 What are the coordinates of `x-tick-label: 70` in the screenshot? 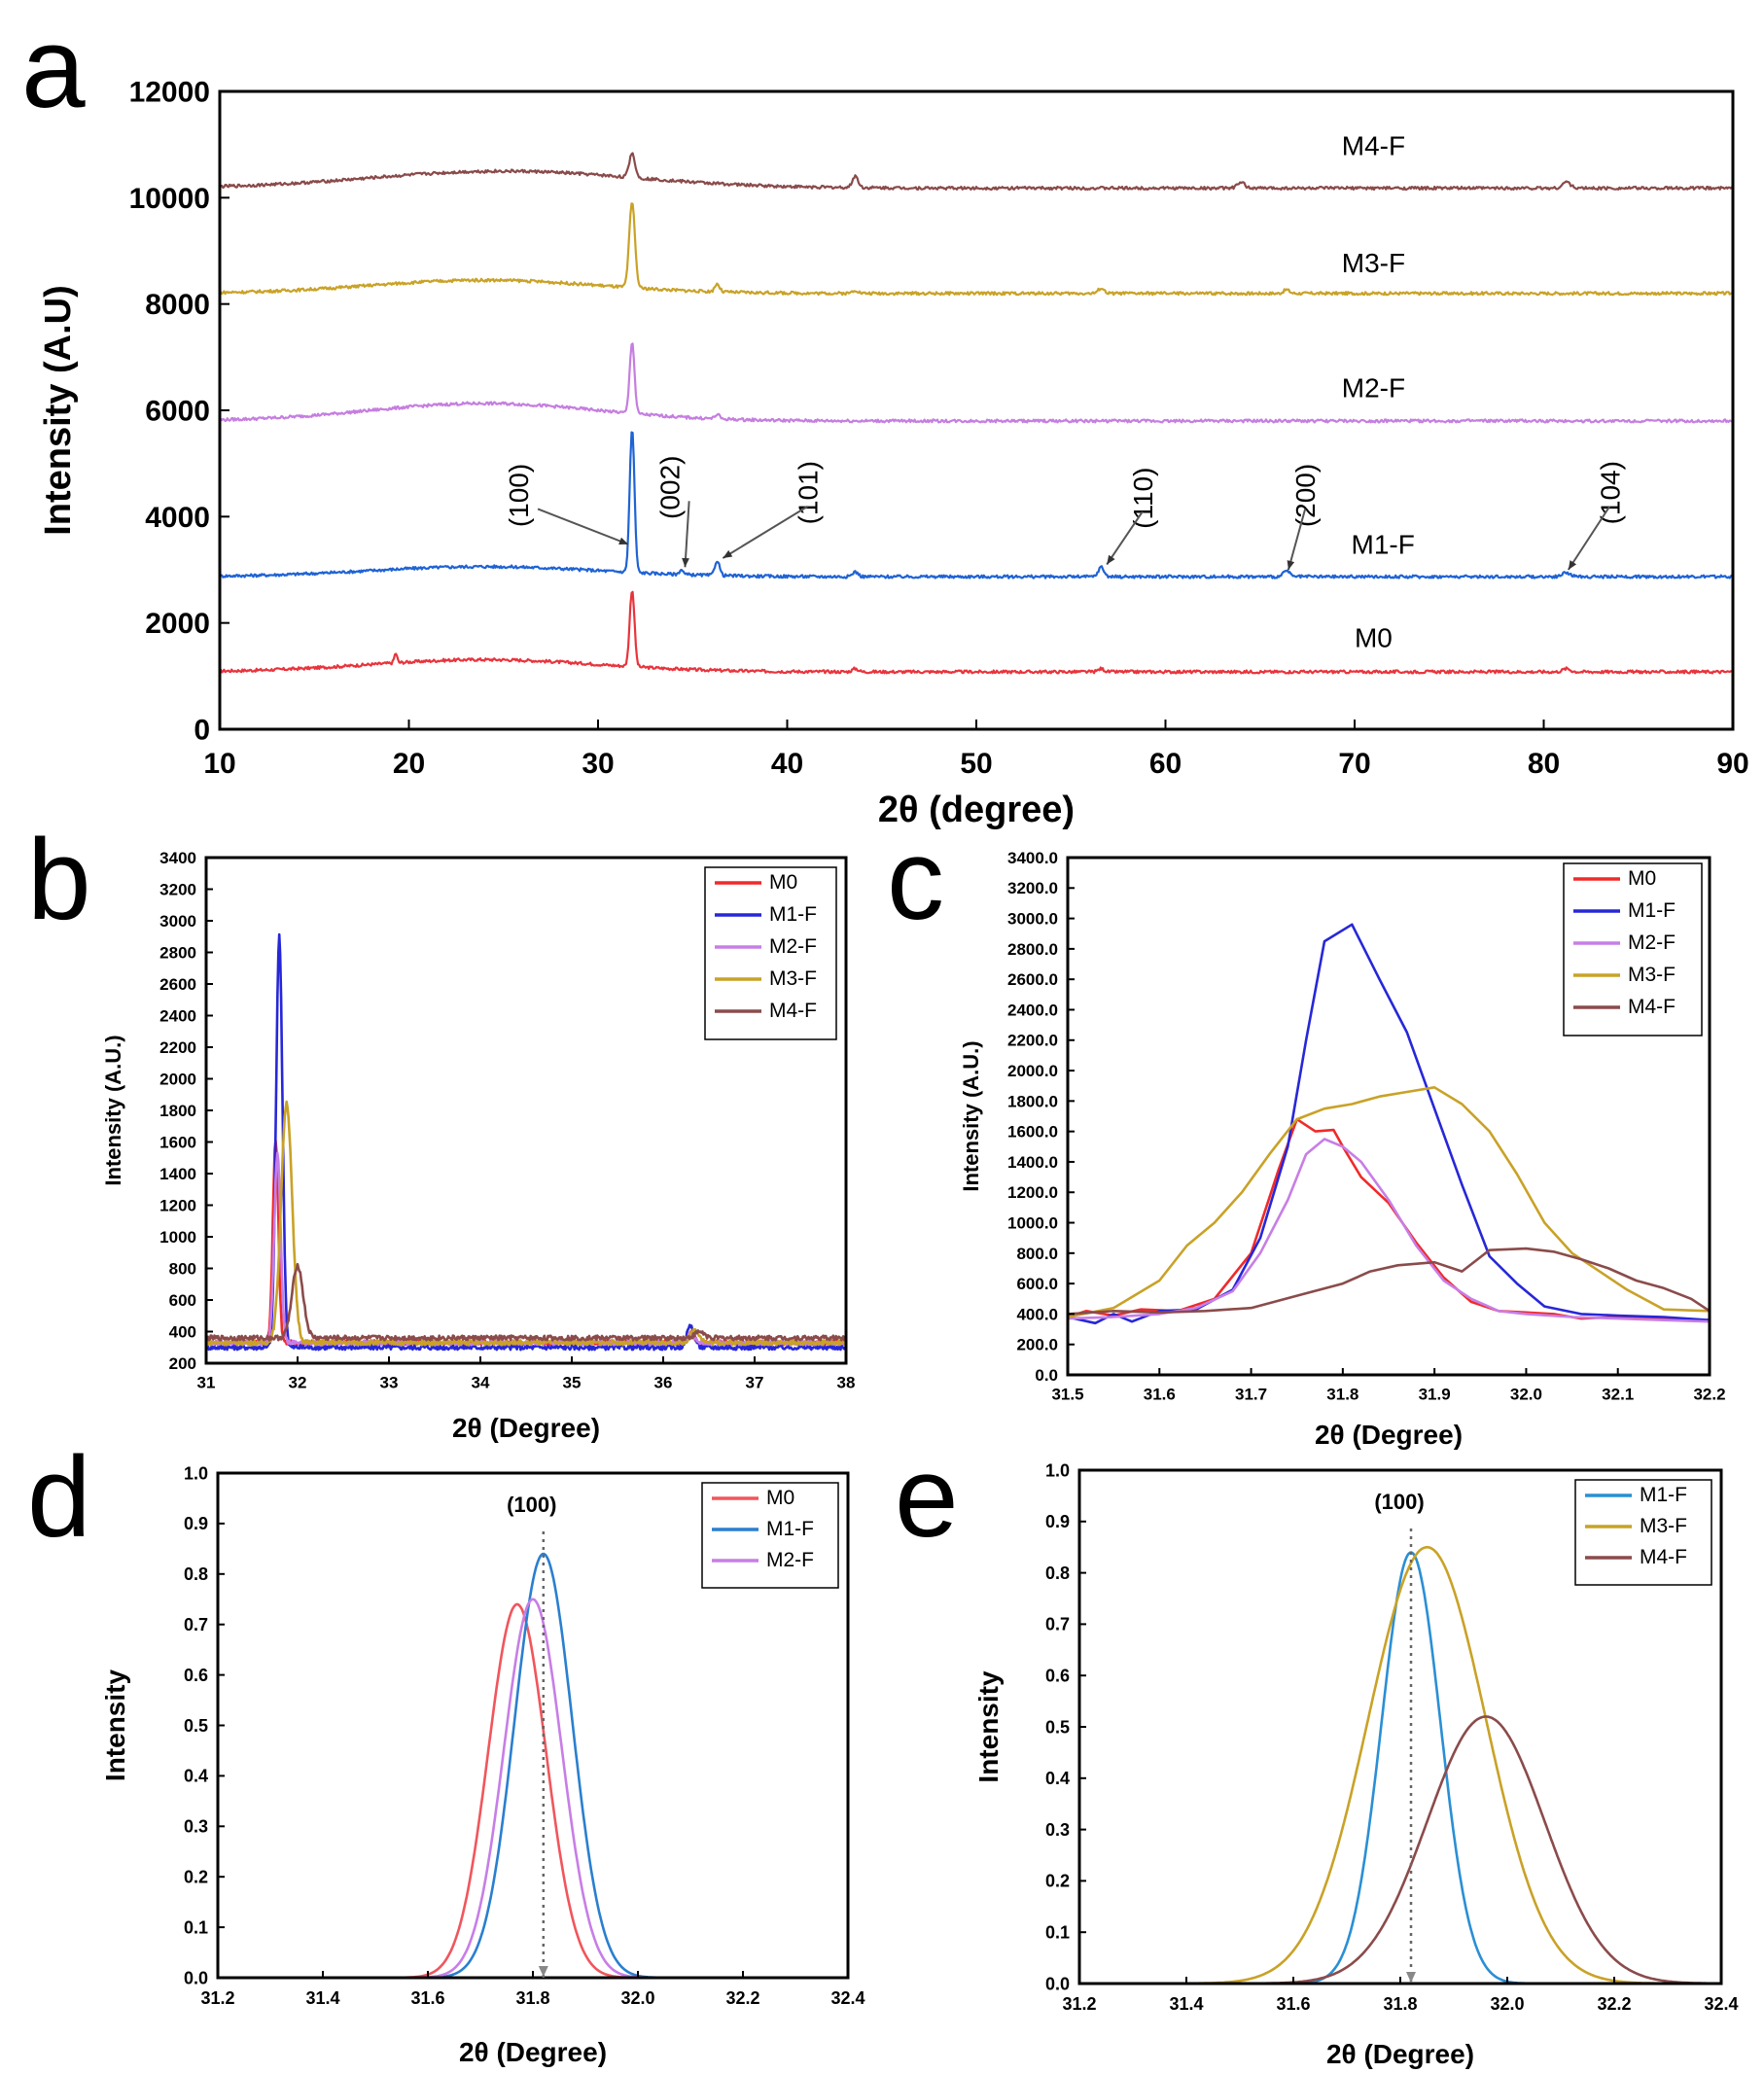 It's located at (1354, 764).